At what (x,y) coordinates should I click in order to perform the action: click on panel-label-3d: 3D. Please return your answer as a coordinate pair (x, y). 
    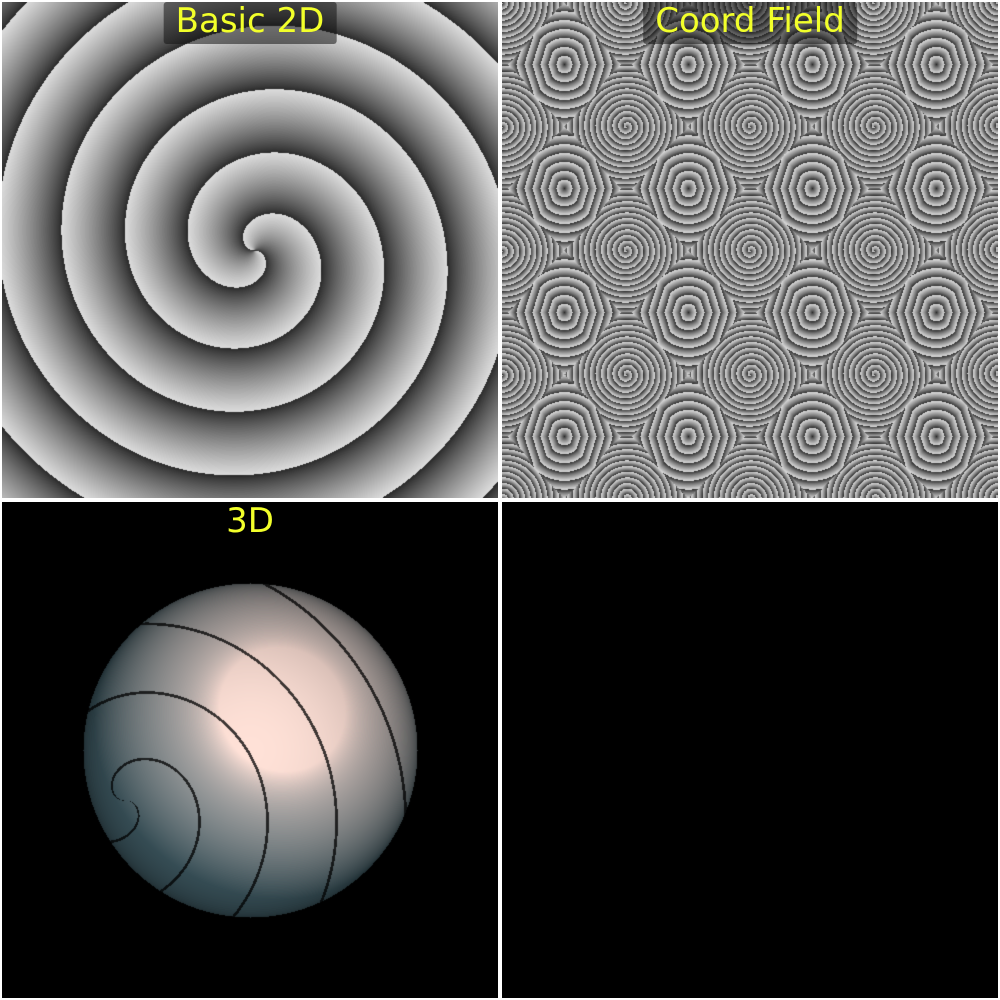
    Looking at the image, I should click on (250, 521).